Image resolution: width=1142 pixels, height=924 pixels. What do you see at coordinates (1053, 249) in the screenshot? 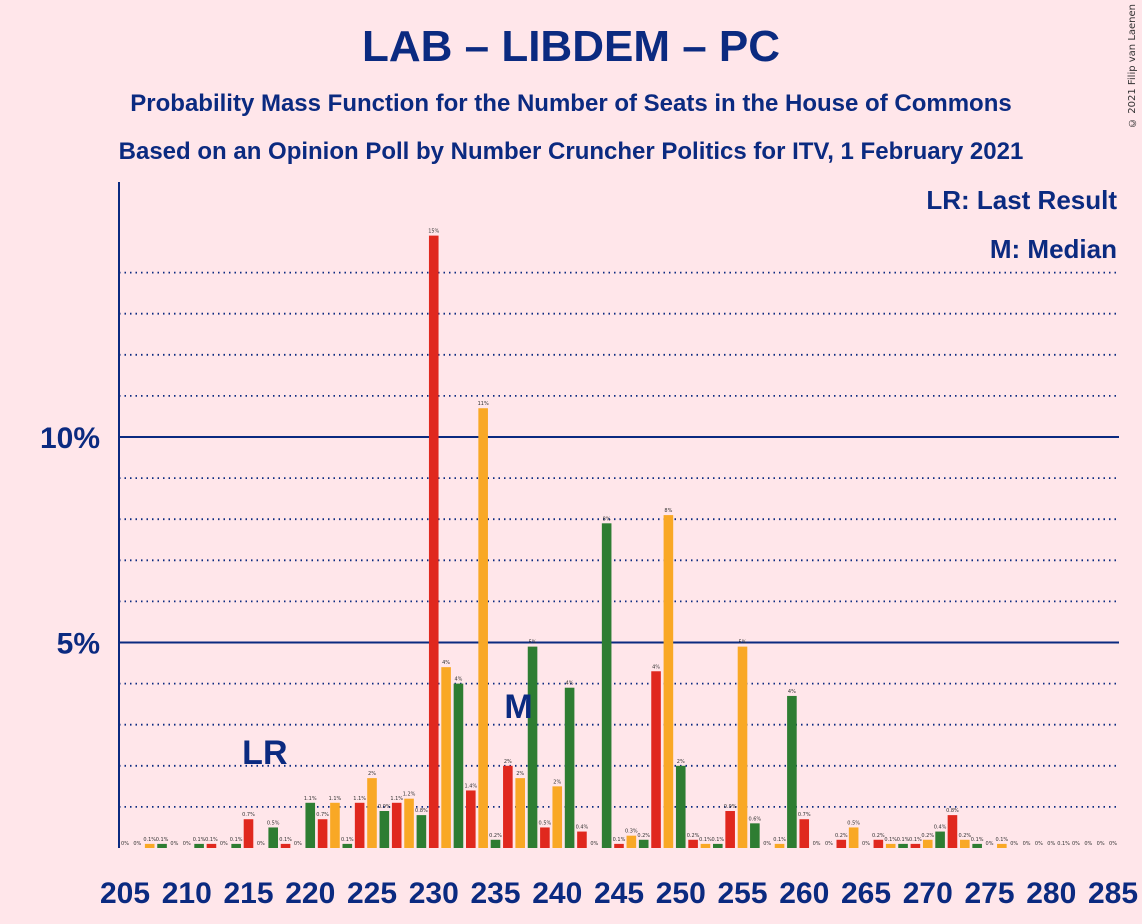
I see `legend-median: M: Median` at bounding box center [1053, 249].